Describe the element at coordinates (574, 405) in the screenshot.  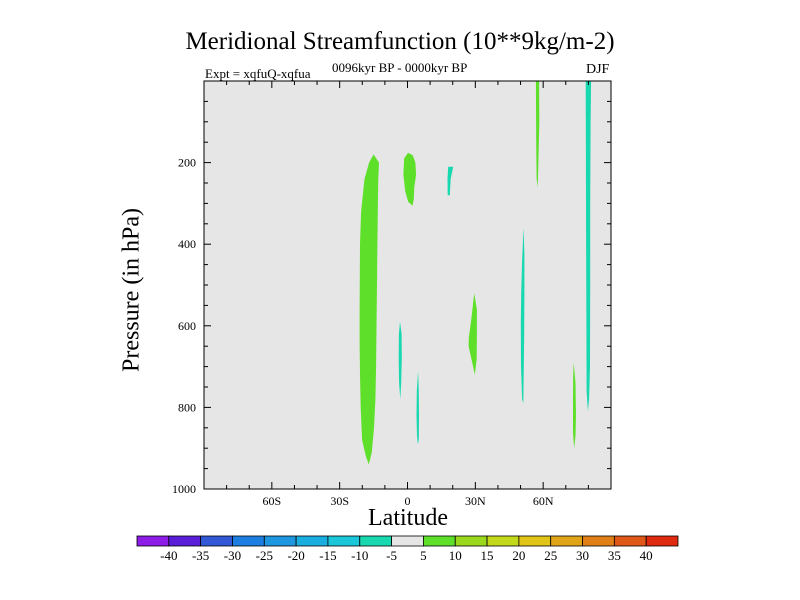
I see `contour-region-nh-highlat-lower-positive` at that location.